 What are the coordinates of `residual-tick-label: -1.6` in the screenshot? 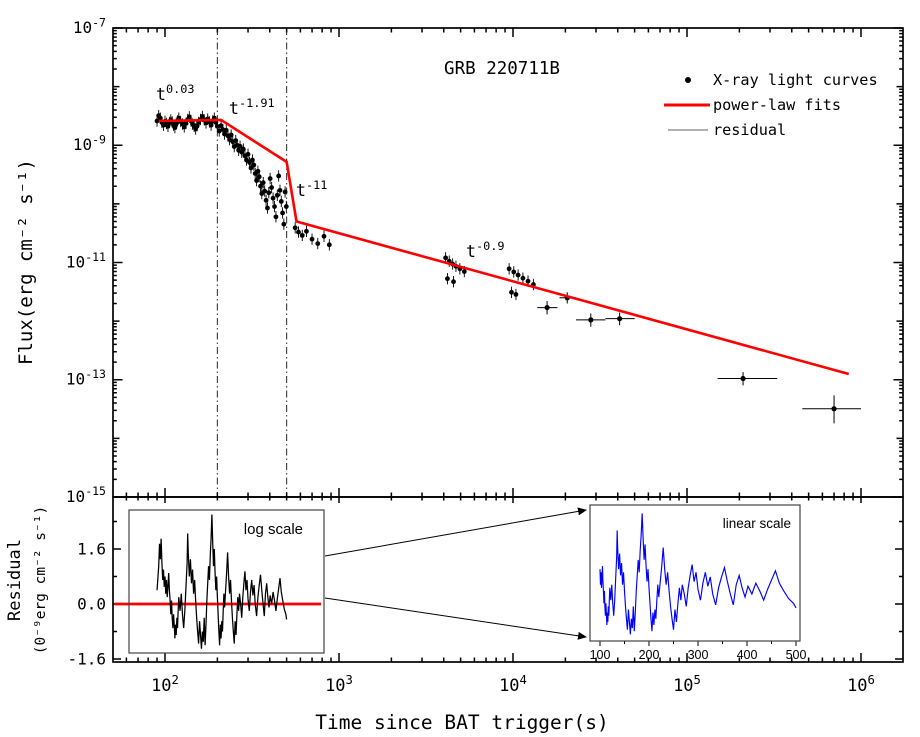 It's located at (86, 659).